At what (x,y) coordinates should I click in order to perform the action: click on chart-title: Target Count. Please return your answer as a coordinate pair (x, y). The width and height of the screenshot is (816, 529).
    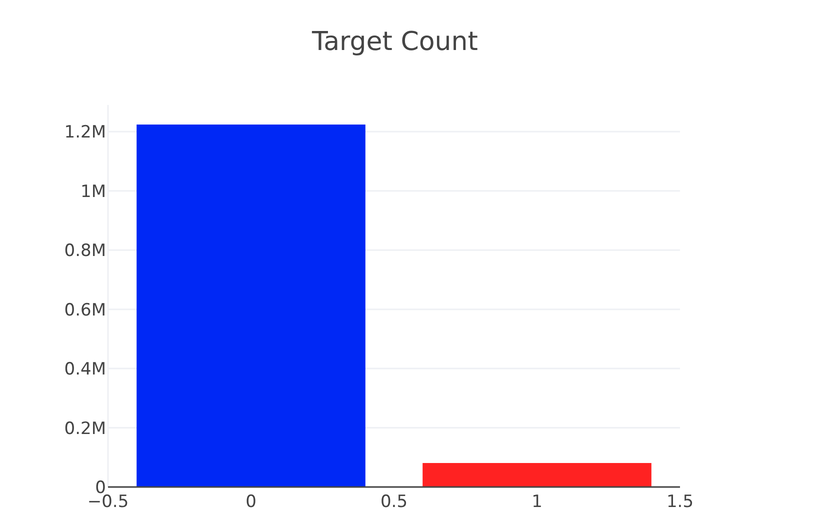
    Looking at the image, I should click on (394, 42).